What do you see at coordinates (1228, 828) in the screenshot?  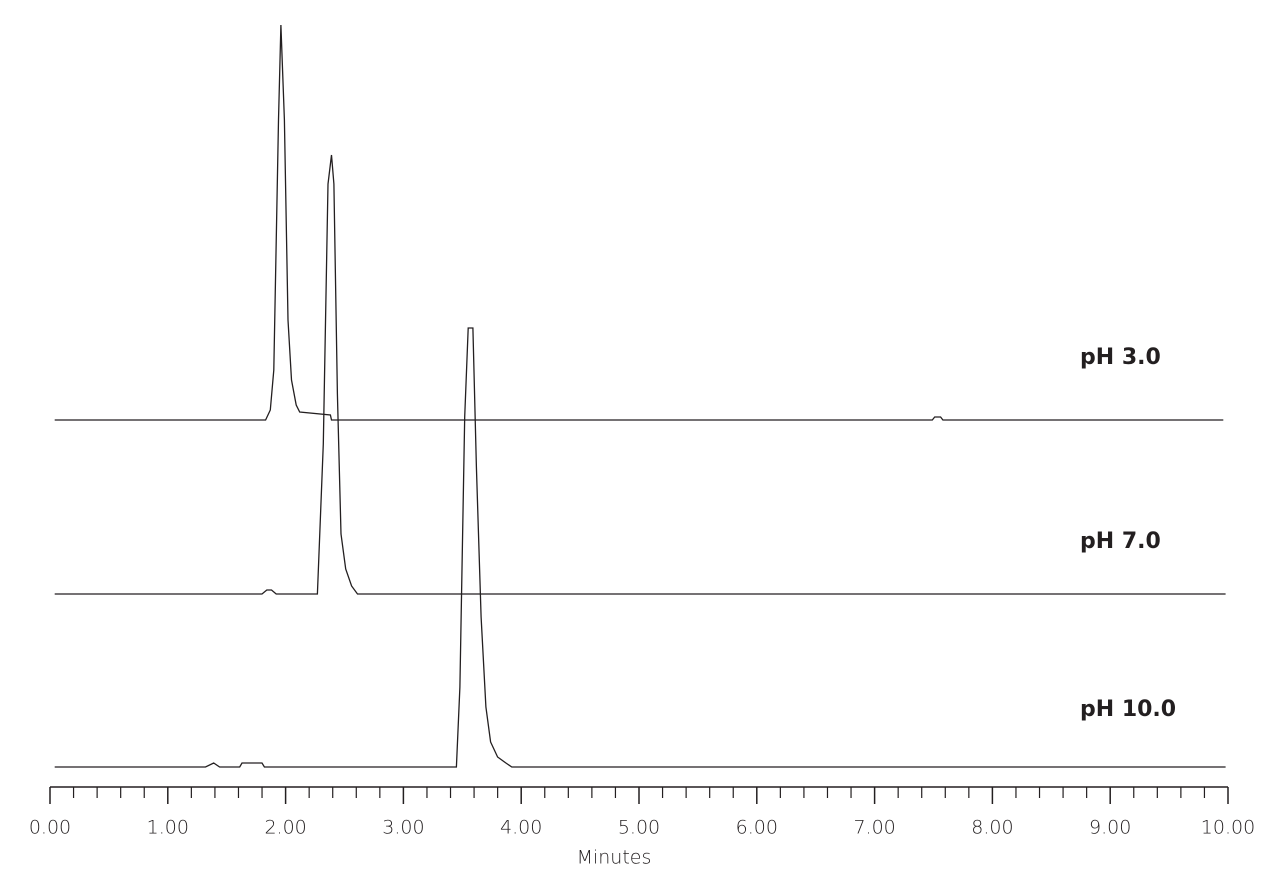 I see `x-tick-label: 10.00` at bounding box center [1228, 828].